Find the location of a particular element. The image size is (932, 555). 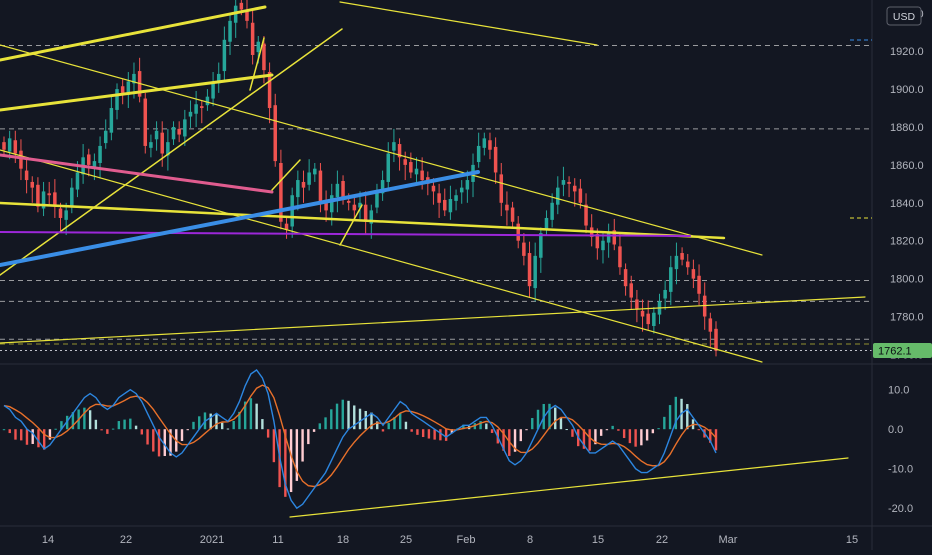

last-price-tag: 1762.1 is located at coordinates (902, 350).